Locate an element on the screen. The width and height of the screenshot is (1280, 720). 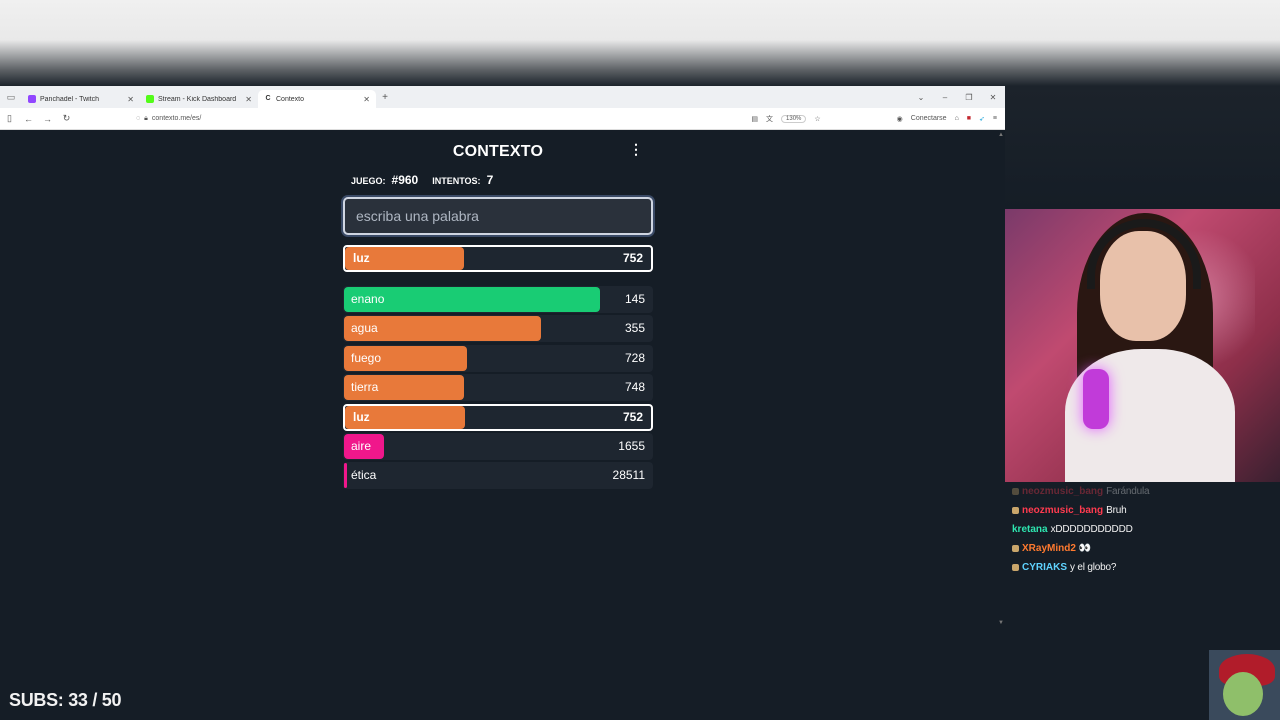
connect-label: Conectarse is located at coordinates (928, 118).